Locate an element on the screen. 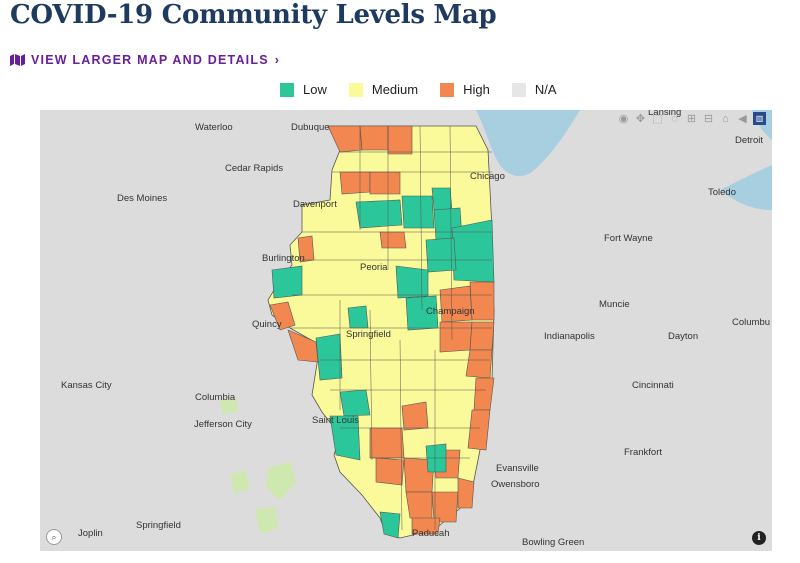  map-icon is located at coordinates (17, 60).